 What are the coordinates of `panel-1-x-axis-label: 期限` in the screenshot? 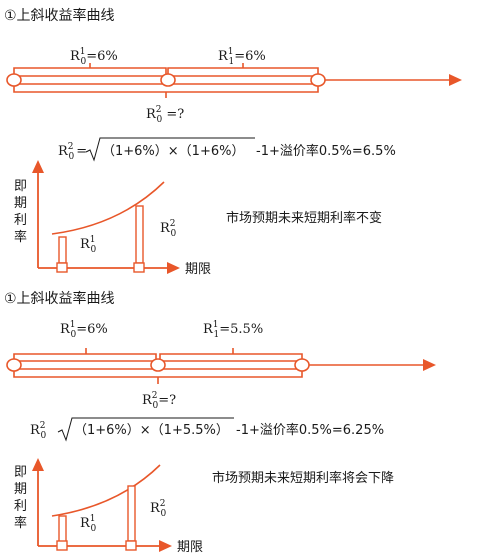 It's located at (198, 269).